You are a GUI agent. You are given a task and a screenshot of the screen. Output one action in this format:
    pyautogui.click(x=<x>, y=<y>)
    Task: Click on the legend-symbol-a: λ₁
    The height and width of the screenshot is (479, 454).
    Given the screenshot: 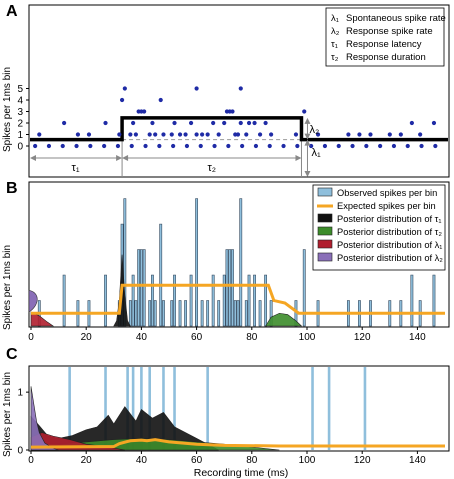 What is the action you would take?
    pyautogui.click(x=335, y=18)
    